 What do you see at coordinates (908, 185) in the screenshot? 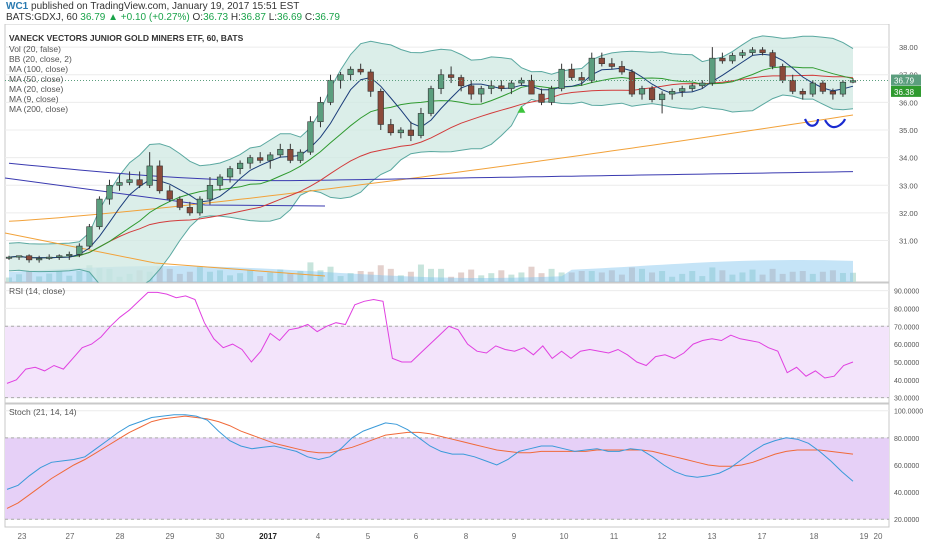
I see `price-tick-label: 33.00` at bounding box center [908, 185].